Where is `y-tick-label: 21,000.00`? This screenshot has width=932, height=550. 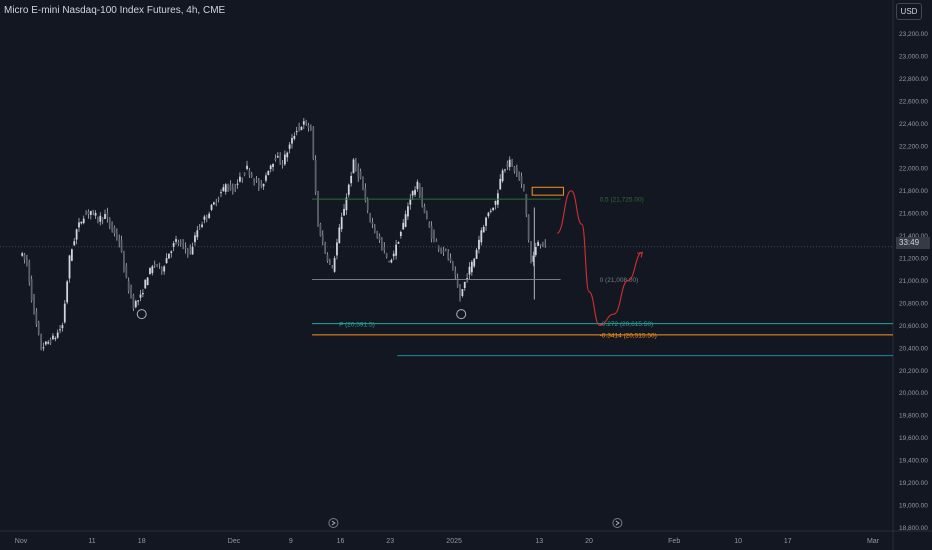
y-tick-label: 21,000.00 is located at coordinates (913, 281).